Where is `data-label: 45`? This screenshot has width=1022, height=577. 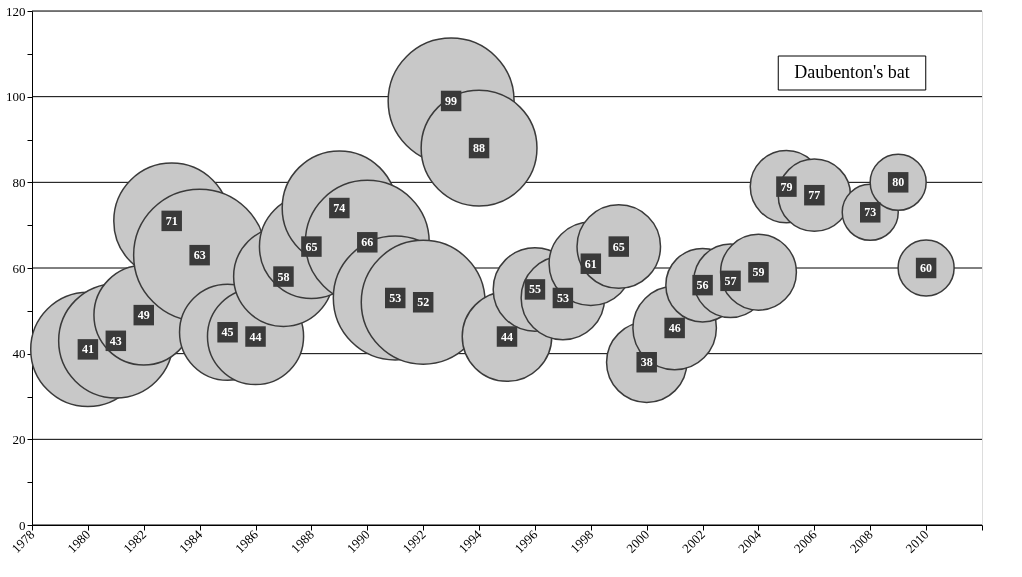
data-label: 45 is located at coordinates (227, 332).